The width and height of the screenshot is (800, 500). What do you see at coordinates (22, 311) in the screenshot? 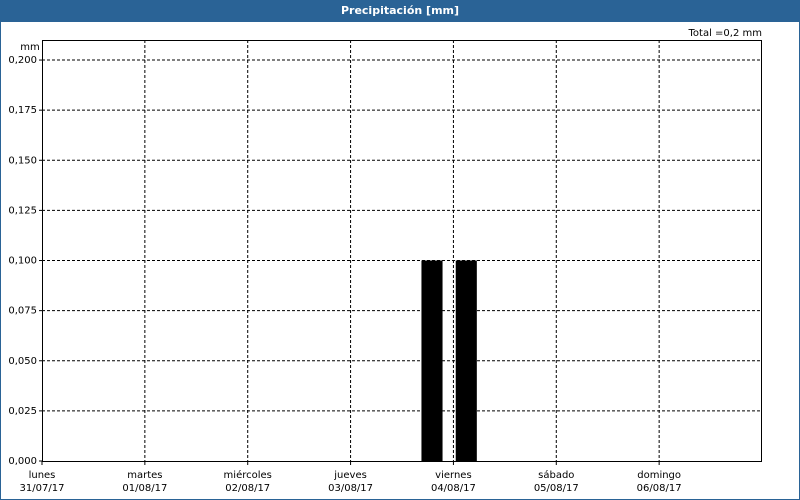
I see `y-tick-label: 0,075` at bounding box center [22, 311].